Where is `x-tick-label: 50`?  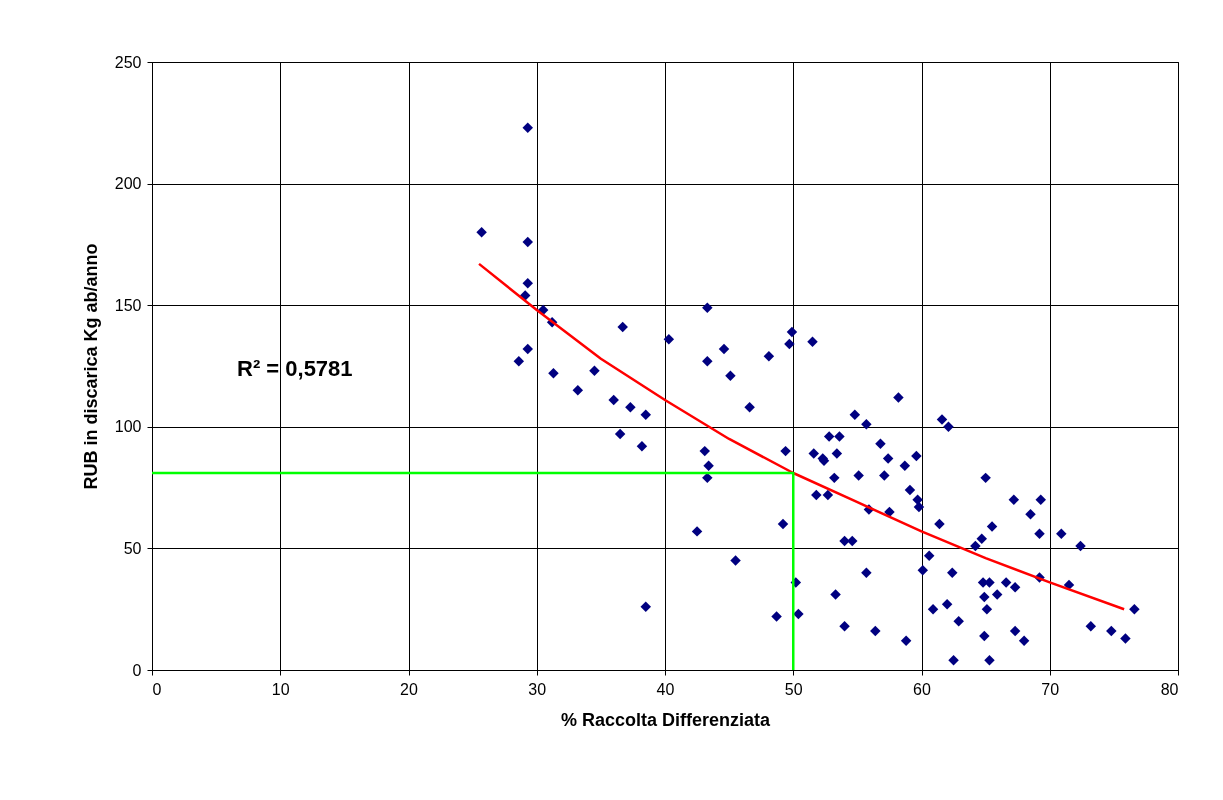
x-tick-label: 50 is located at coordinates (793, 689).